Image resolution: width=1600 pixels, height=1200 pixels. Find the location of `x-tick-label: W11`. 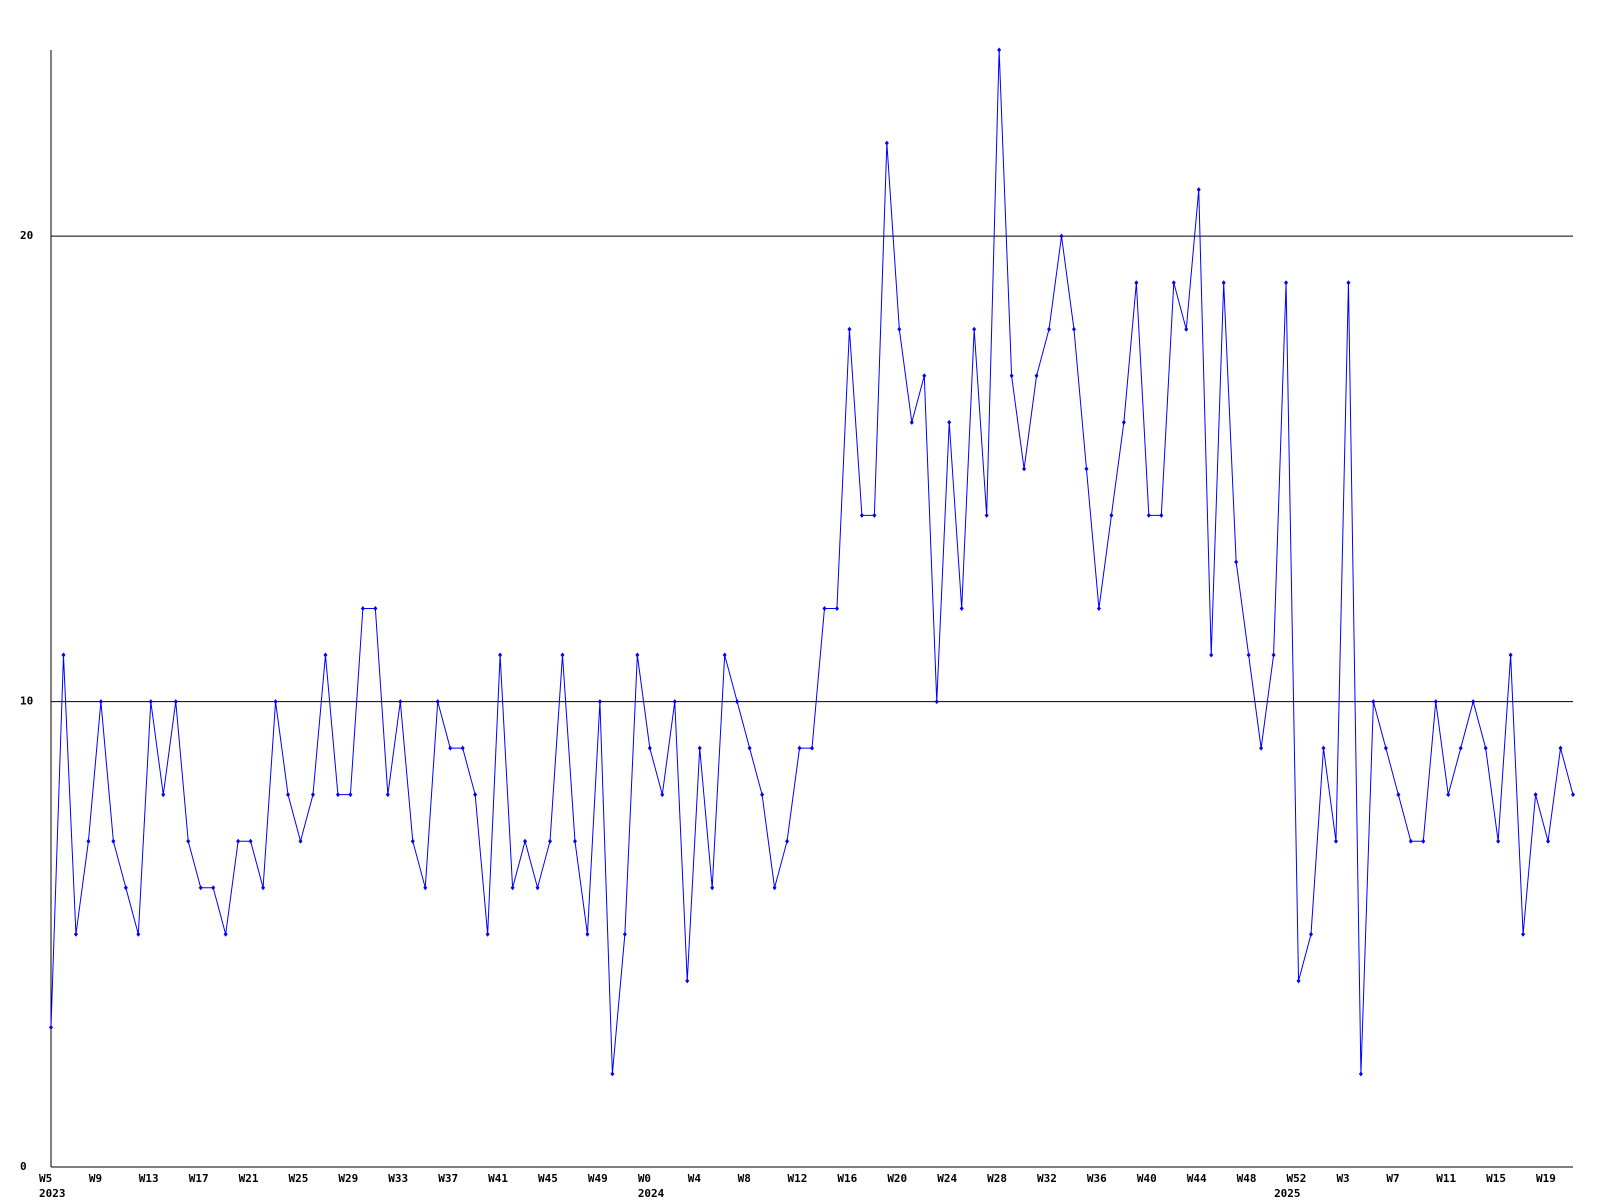

x-tick-label: W11 is located at coordinates (1446, 1178).